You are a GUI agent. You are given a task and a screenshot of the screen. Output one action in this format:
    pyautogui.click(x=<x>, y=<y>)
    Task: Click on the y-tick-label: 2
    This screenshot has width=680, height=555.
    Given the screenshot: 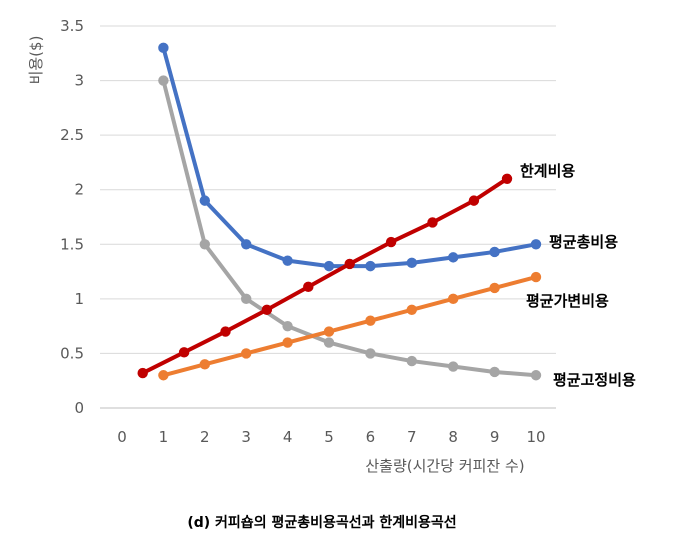 What is the action you would take?
    pyautogui.click(x=79, y=190)
    